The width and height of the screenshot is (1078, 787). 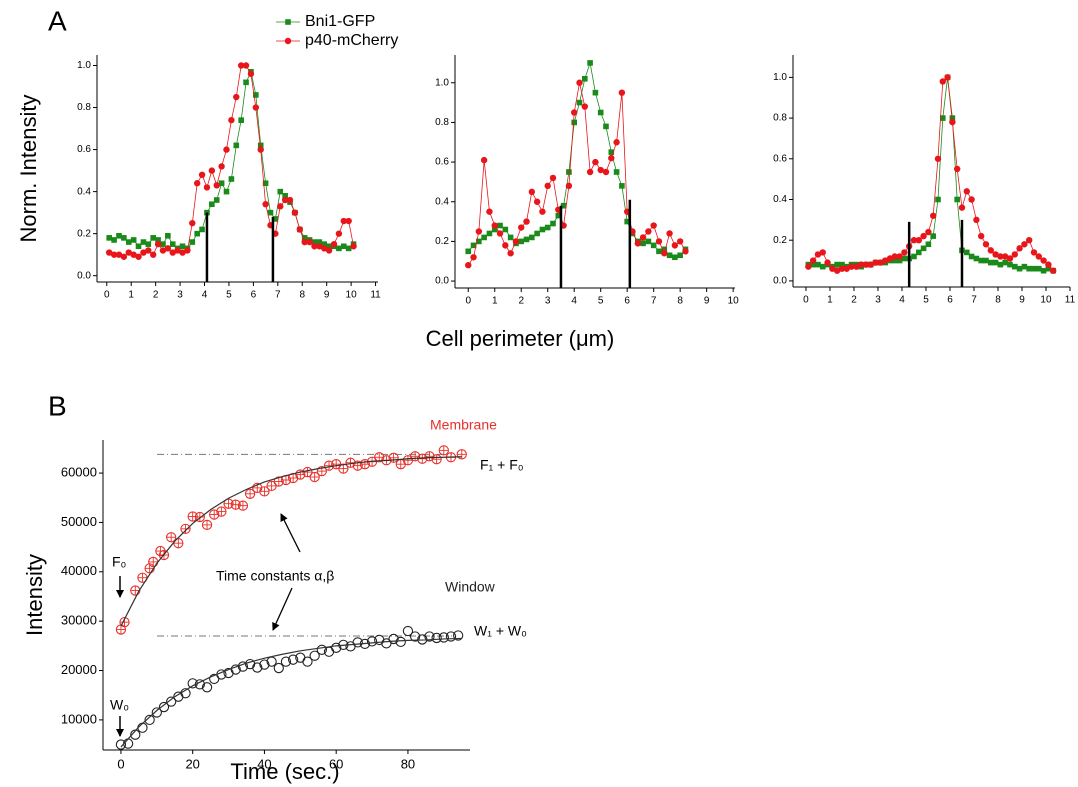 What do you see at coordinates (119, 705) in the screenshot?
I see `annotation: W₀` at bounding box center [119, 705].